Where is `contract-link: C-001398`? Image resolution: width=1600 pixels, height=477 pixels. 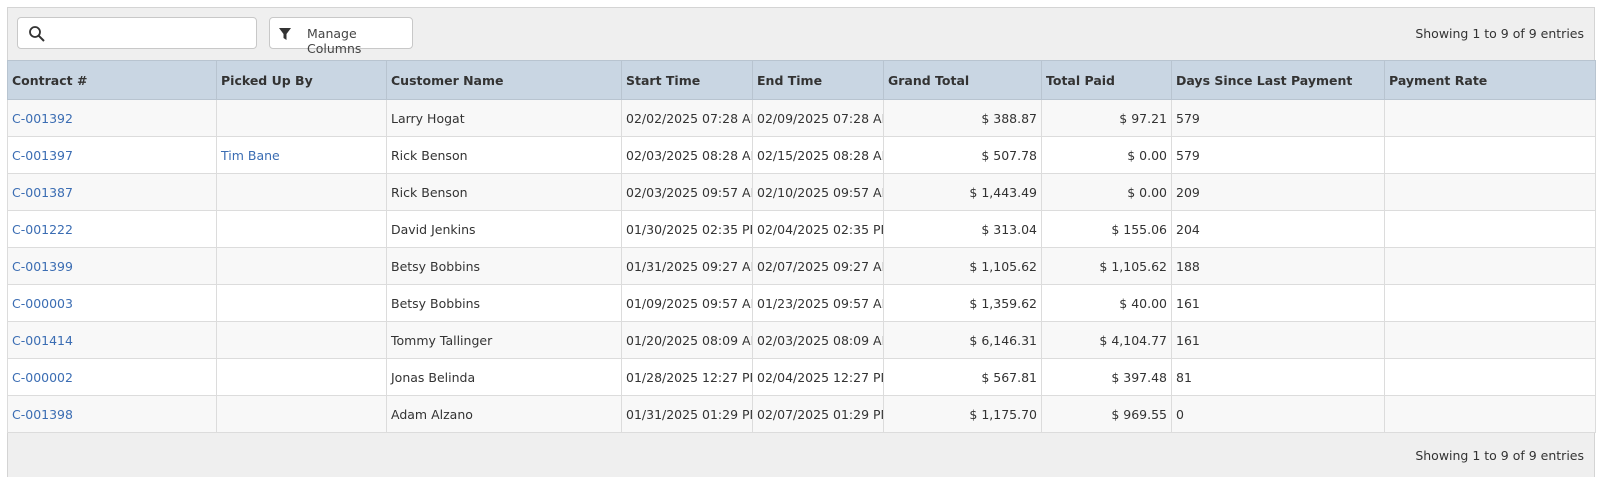
contract-link: C-001398 is located at coordinates (42, 414).